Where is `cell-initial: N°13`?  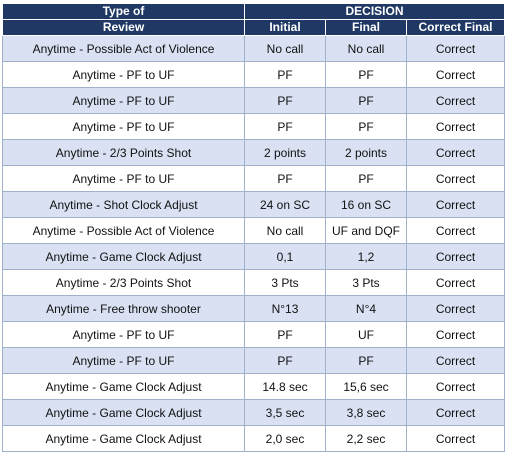 cell-initial: N°13 is located at coordinates (285, 308).